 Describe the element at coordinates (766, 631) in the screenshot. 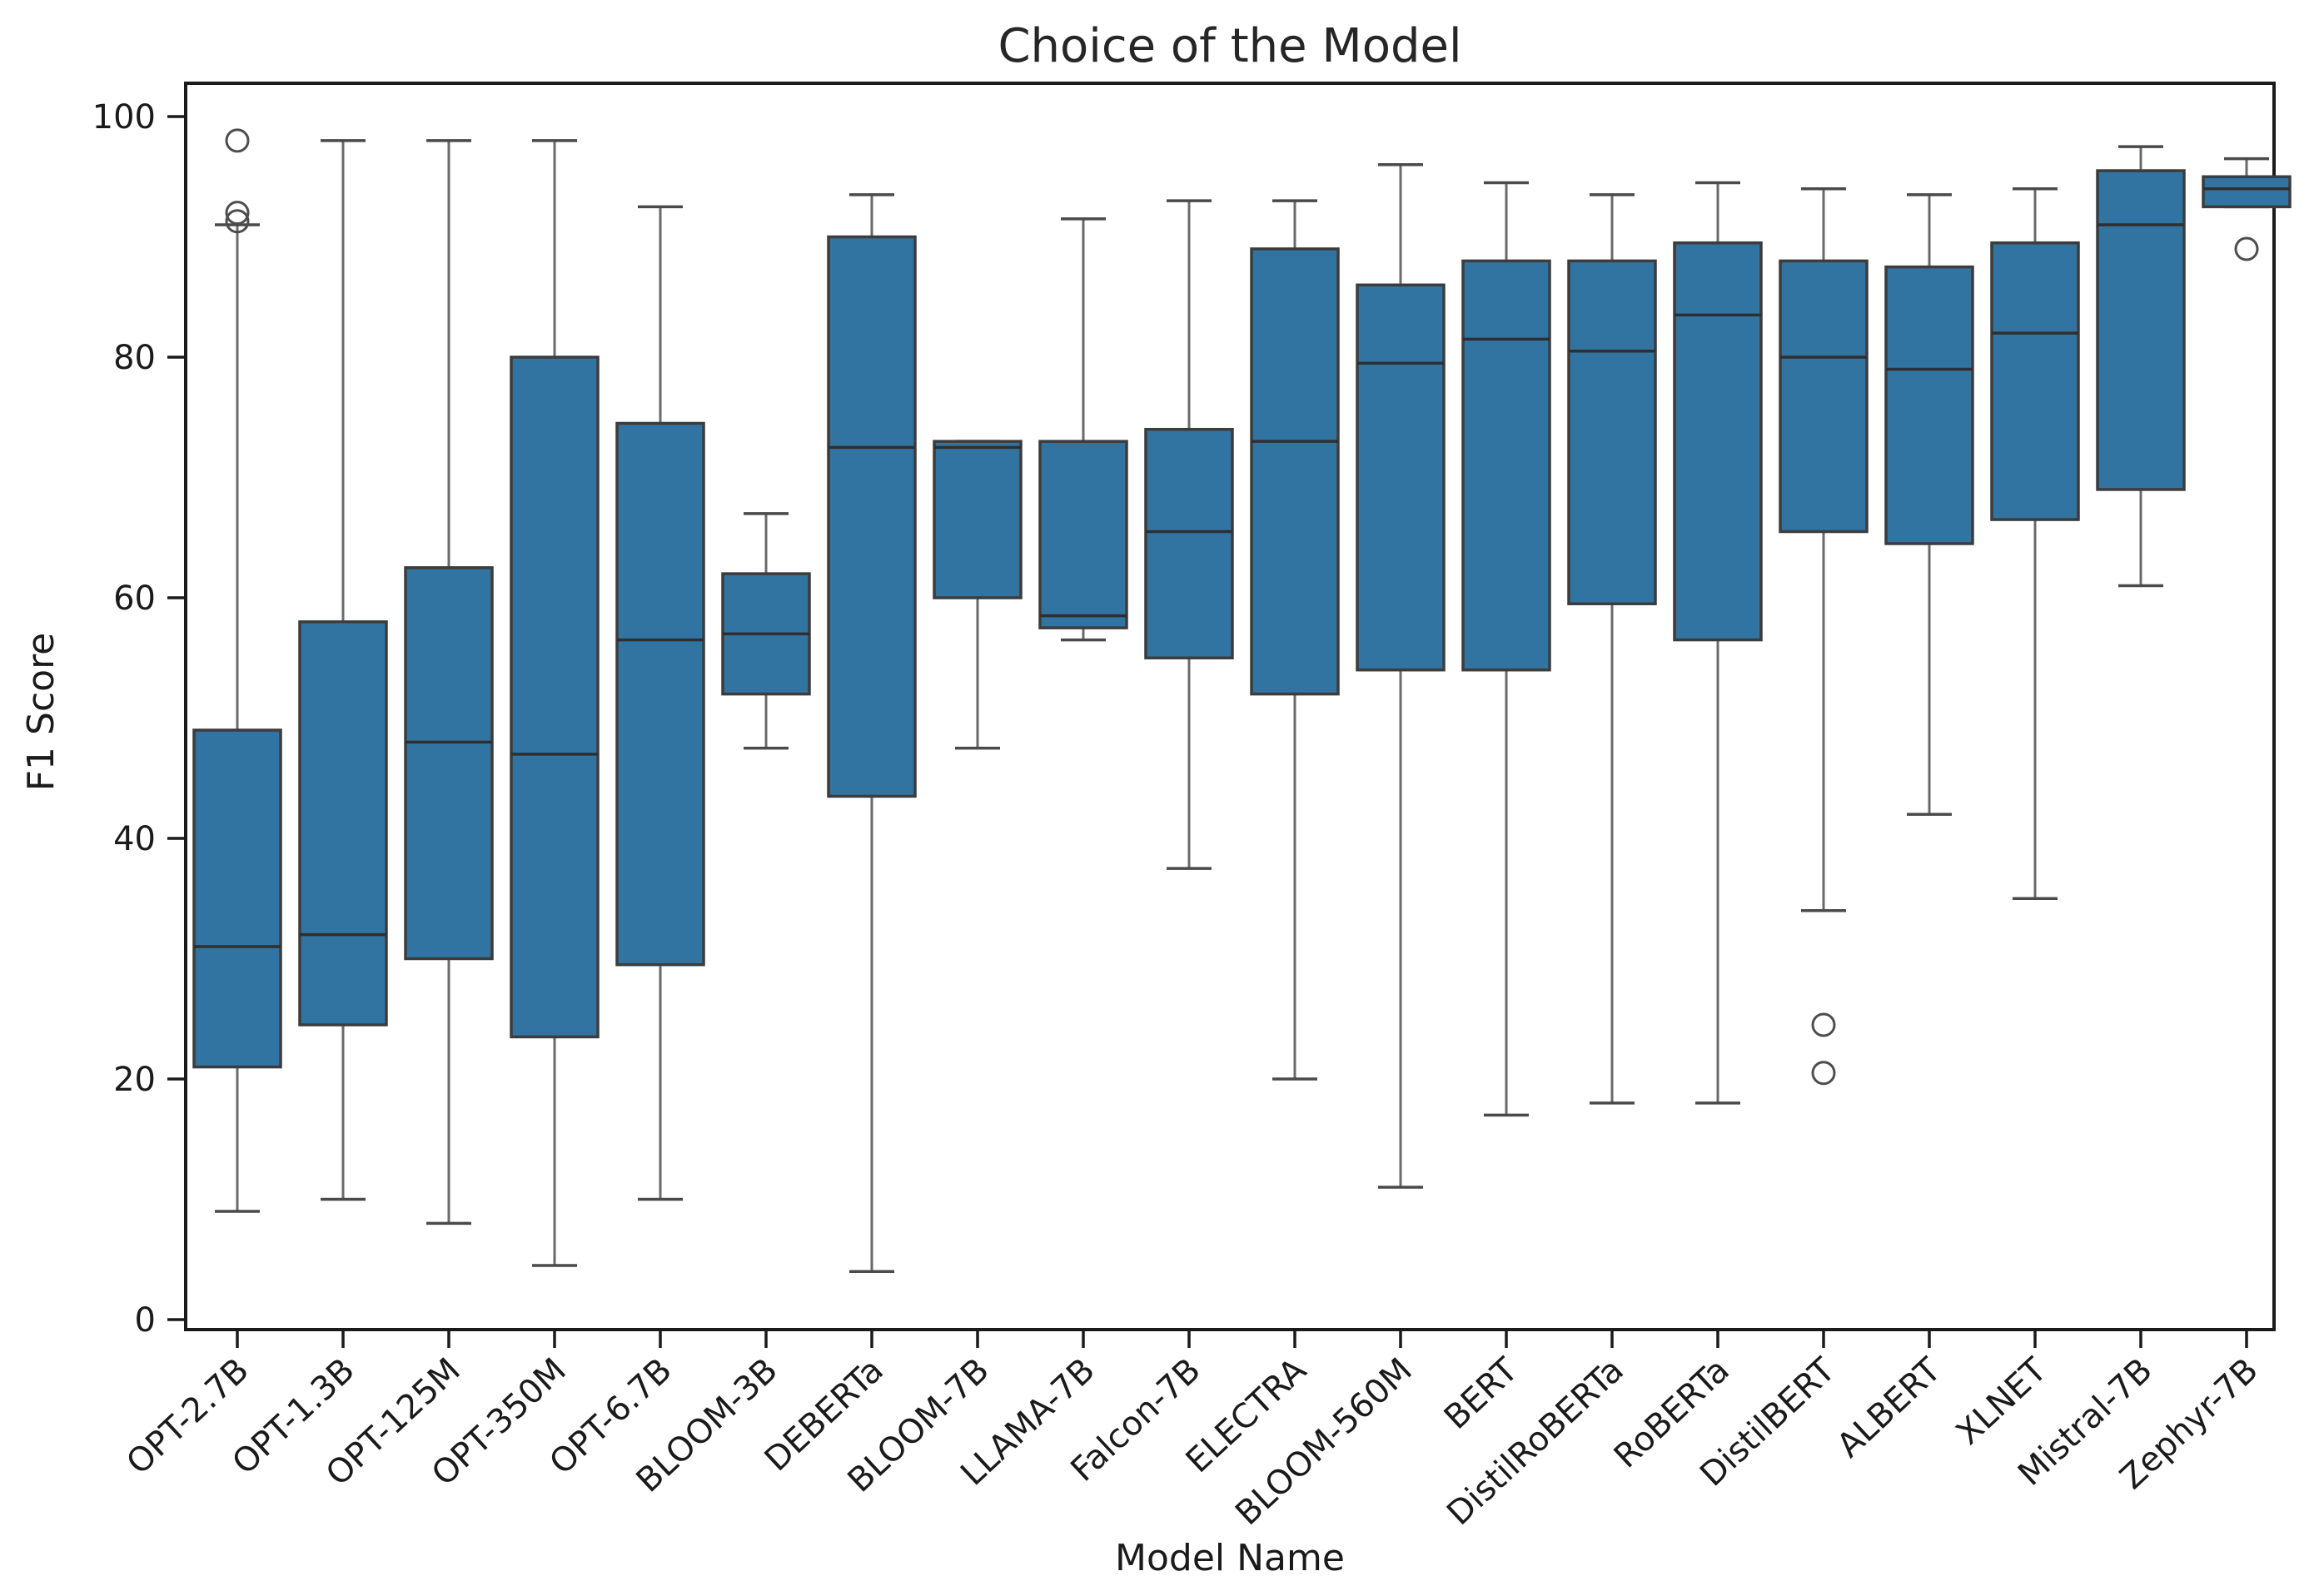

I see `boxplot-BLOOM-3B` at that location.